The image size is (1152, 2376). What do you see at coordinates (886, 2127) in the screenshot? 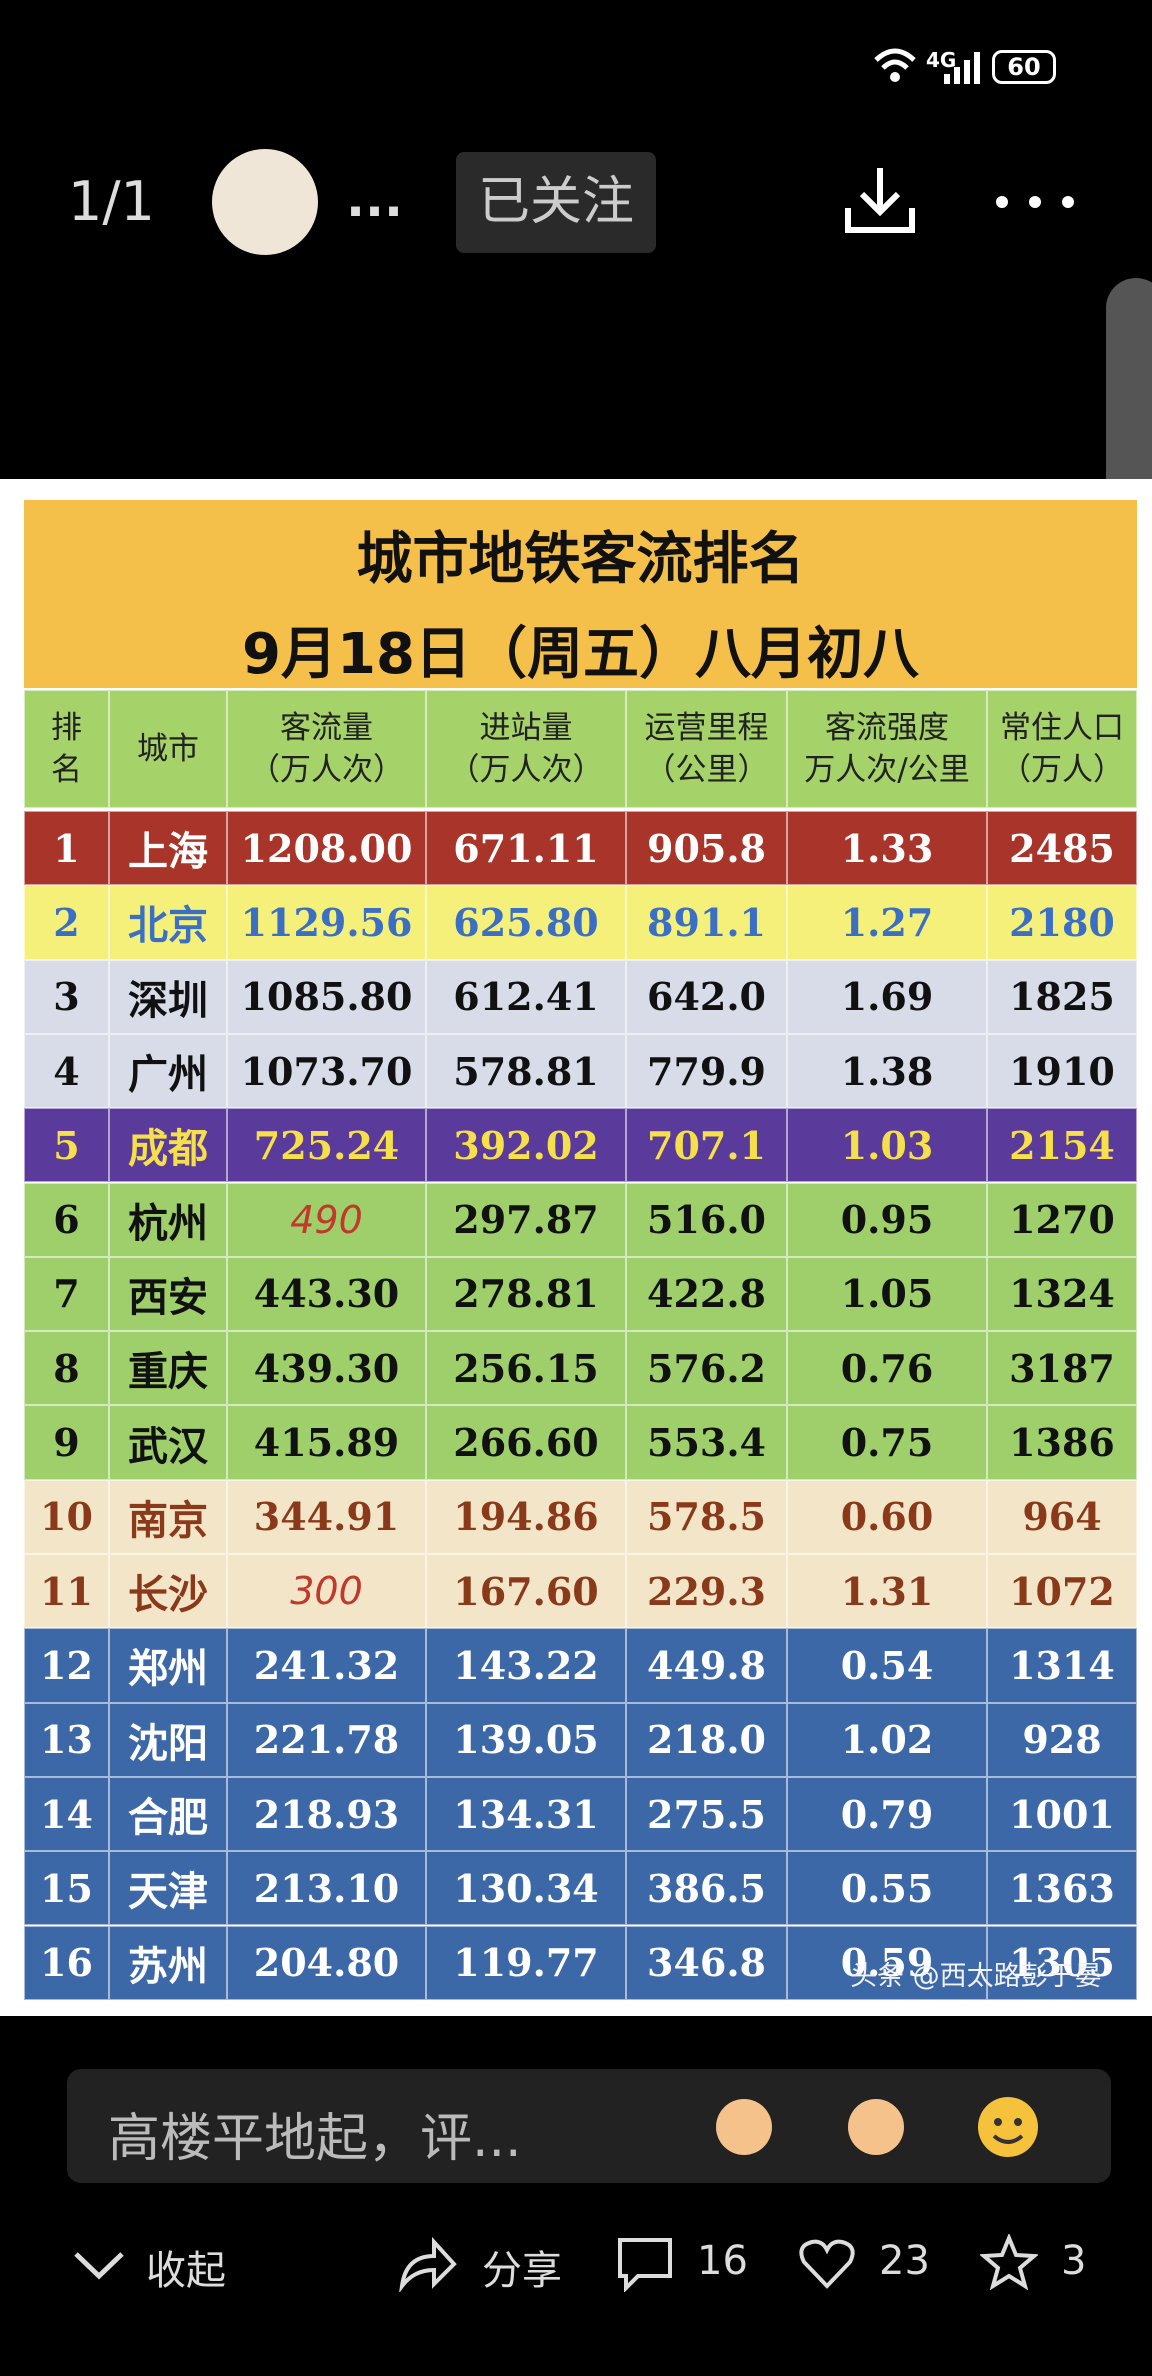
I see `reaction-icons` at bounding box center [886, 2127].